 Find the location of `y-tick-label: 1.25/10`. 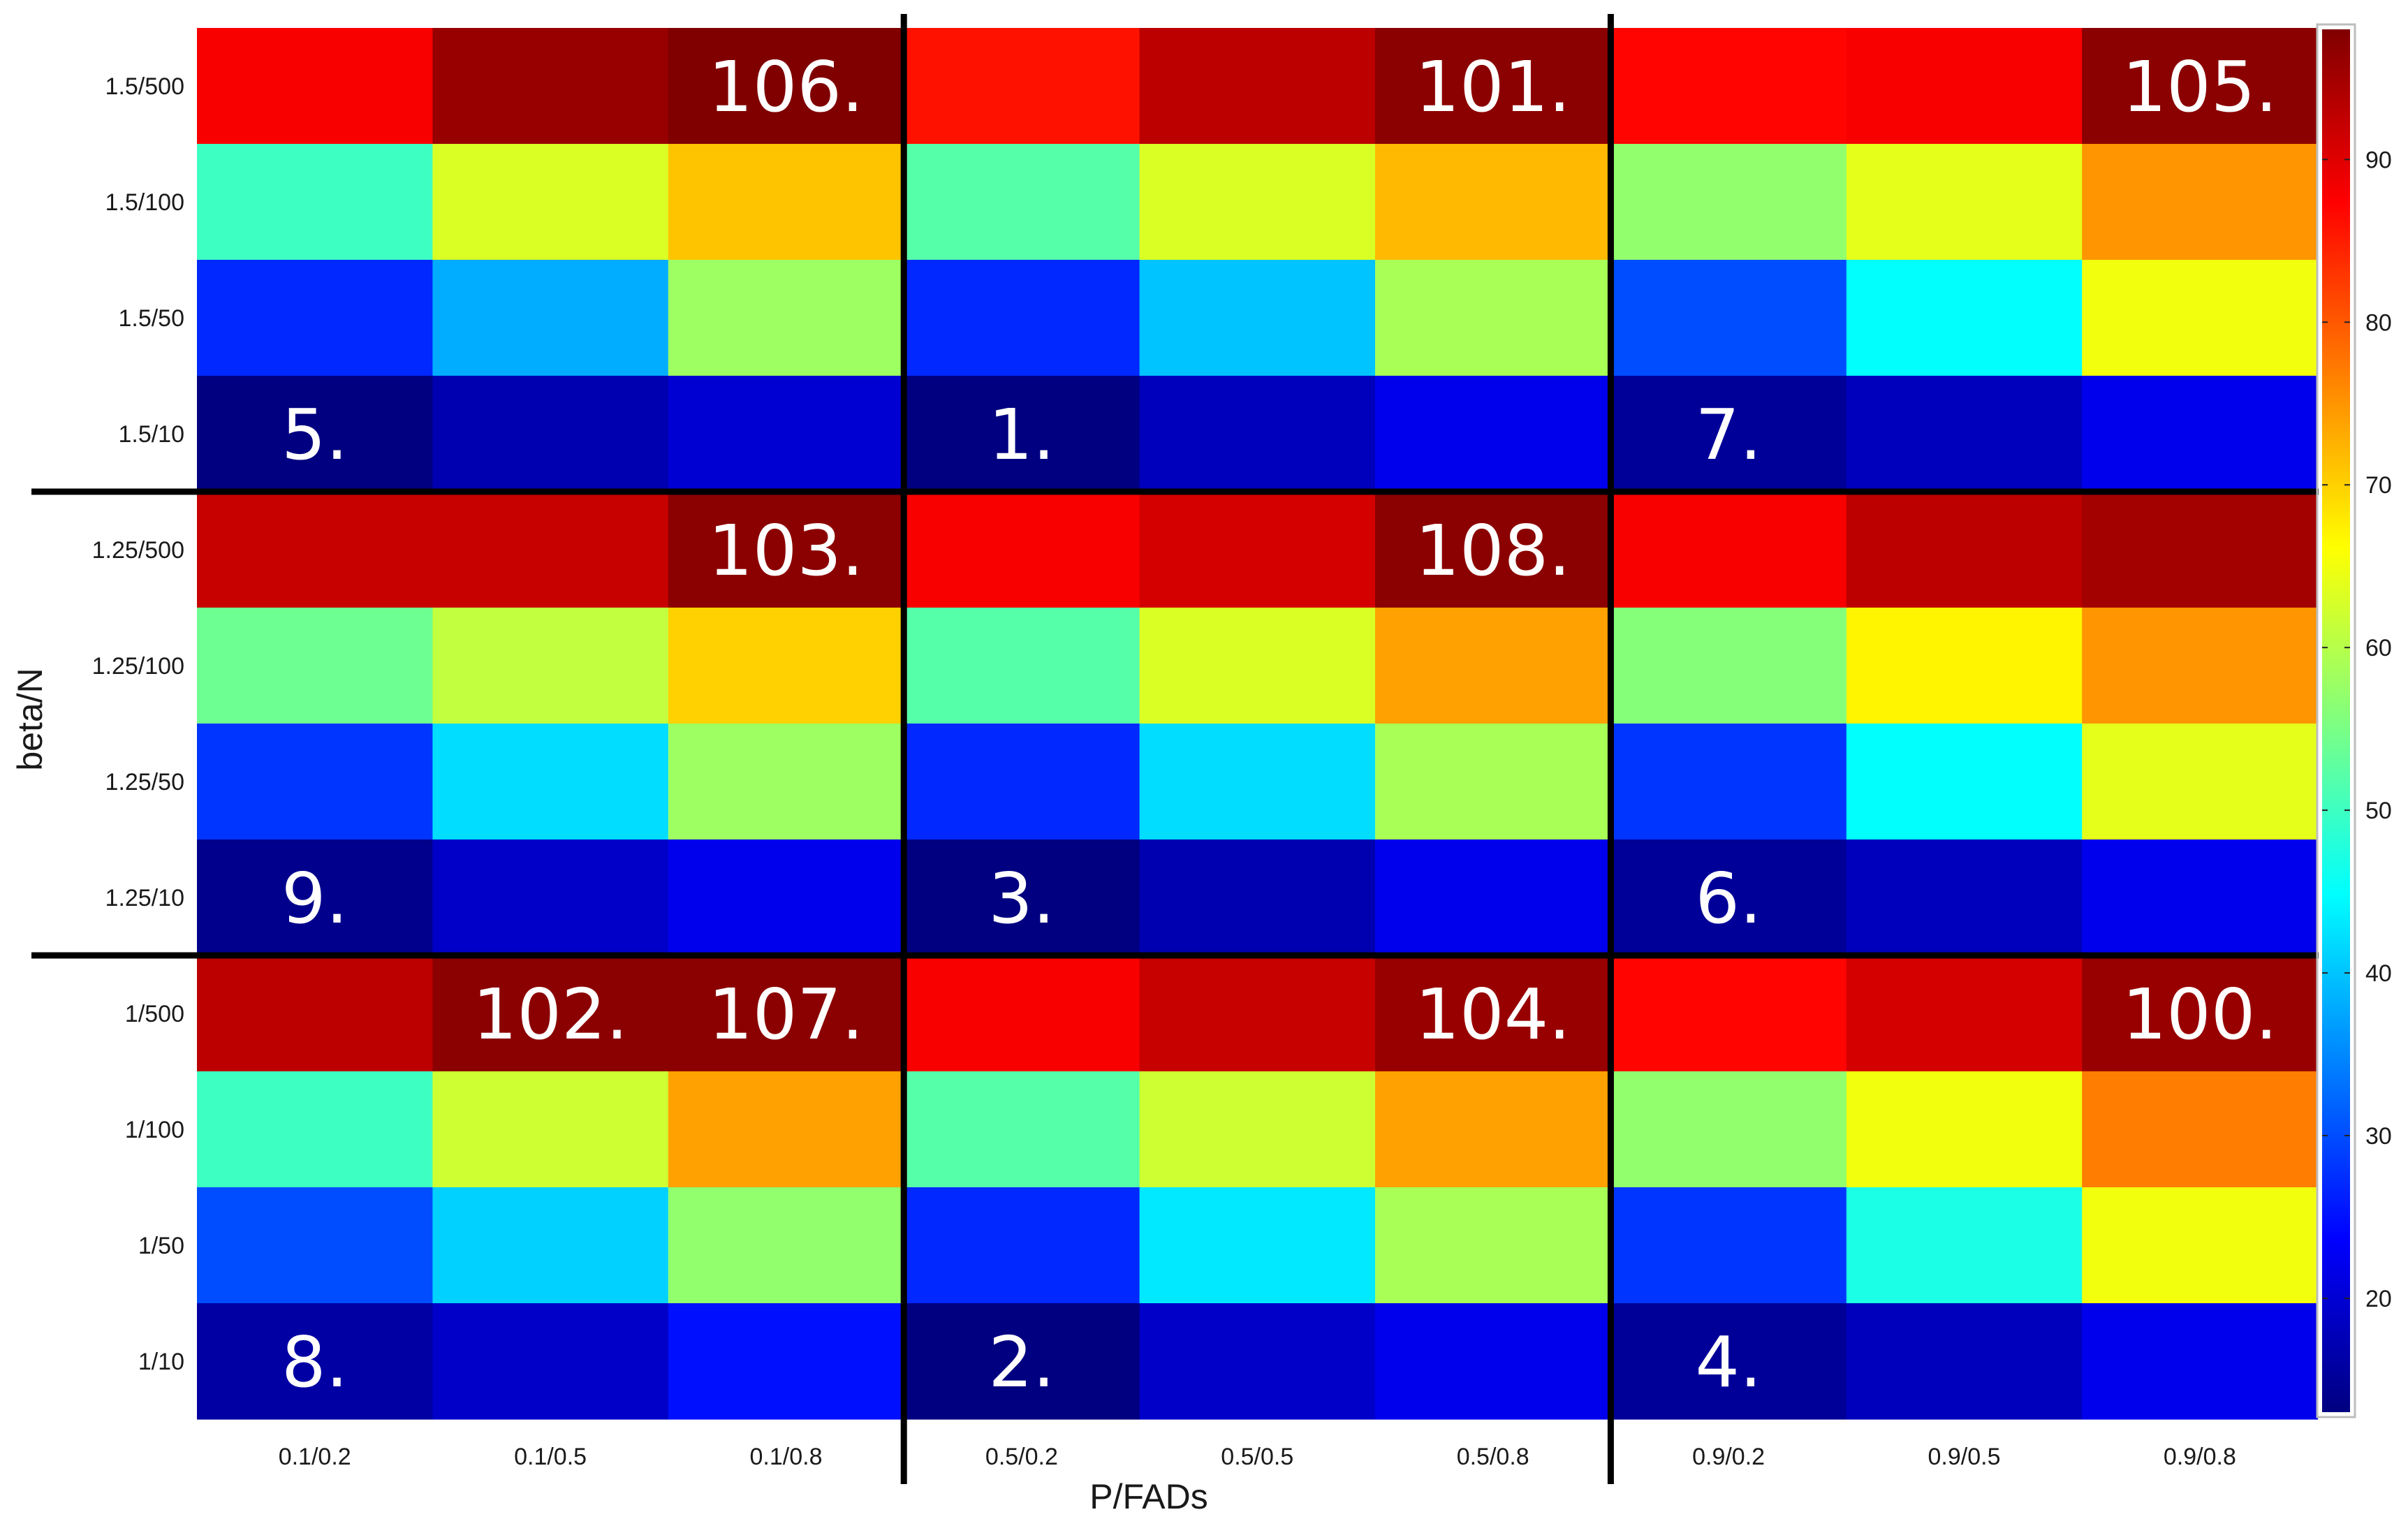

y-tick-label: 1.25/10 is located at coordinates (144, 898).